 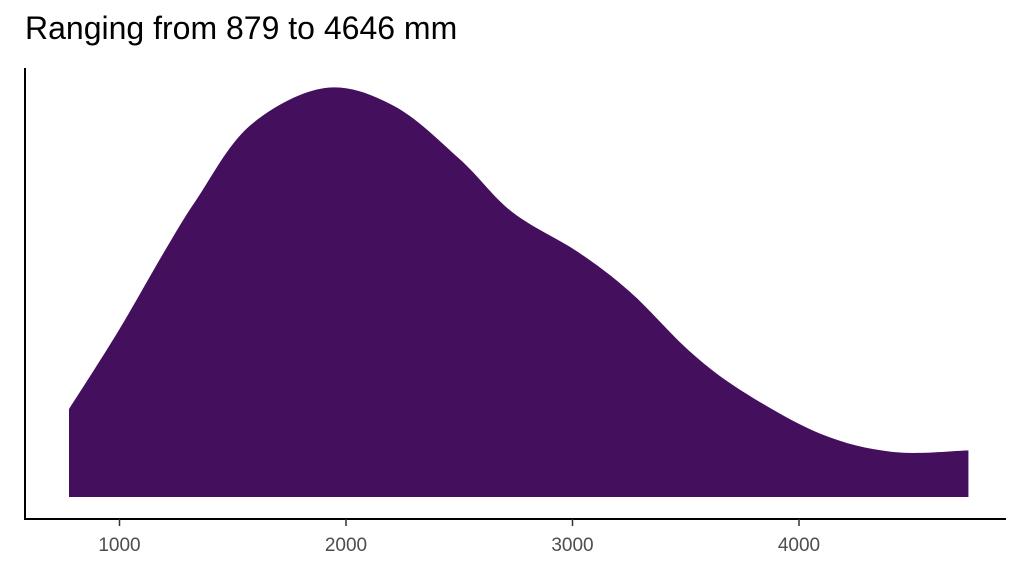 What do you see at coordinates (799, 545) in the screenshot?
I see `x-tick-label: 4000` at bounding box center [799, 545].